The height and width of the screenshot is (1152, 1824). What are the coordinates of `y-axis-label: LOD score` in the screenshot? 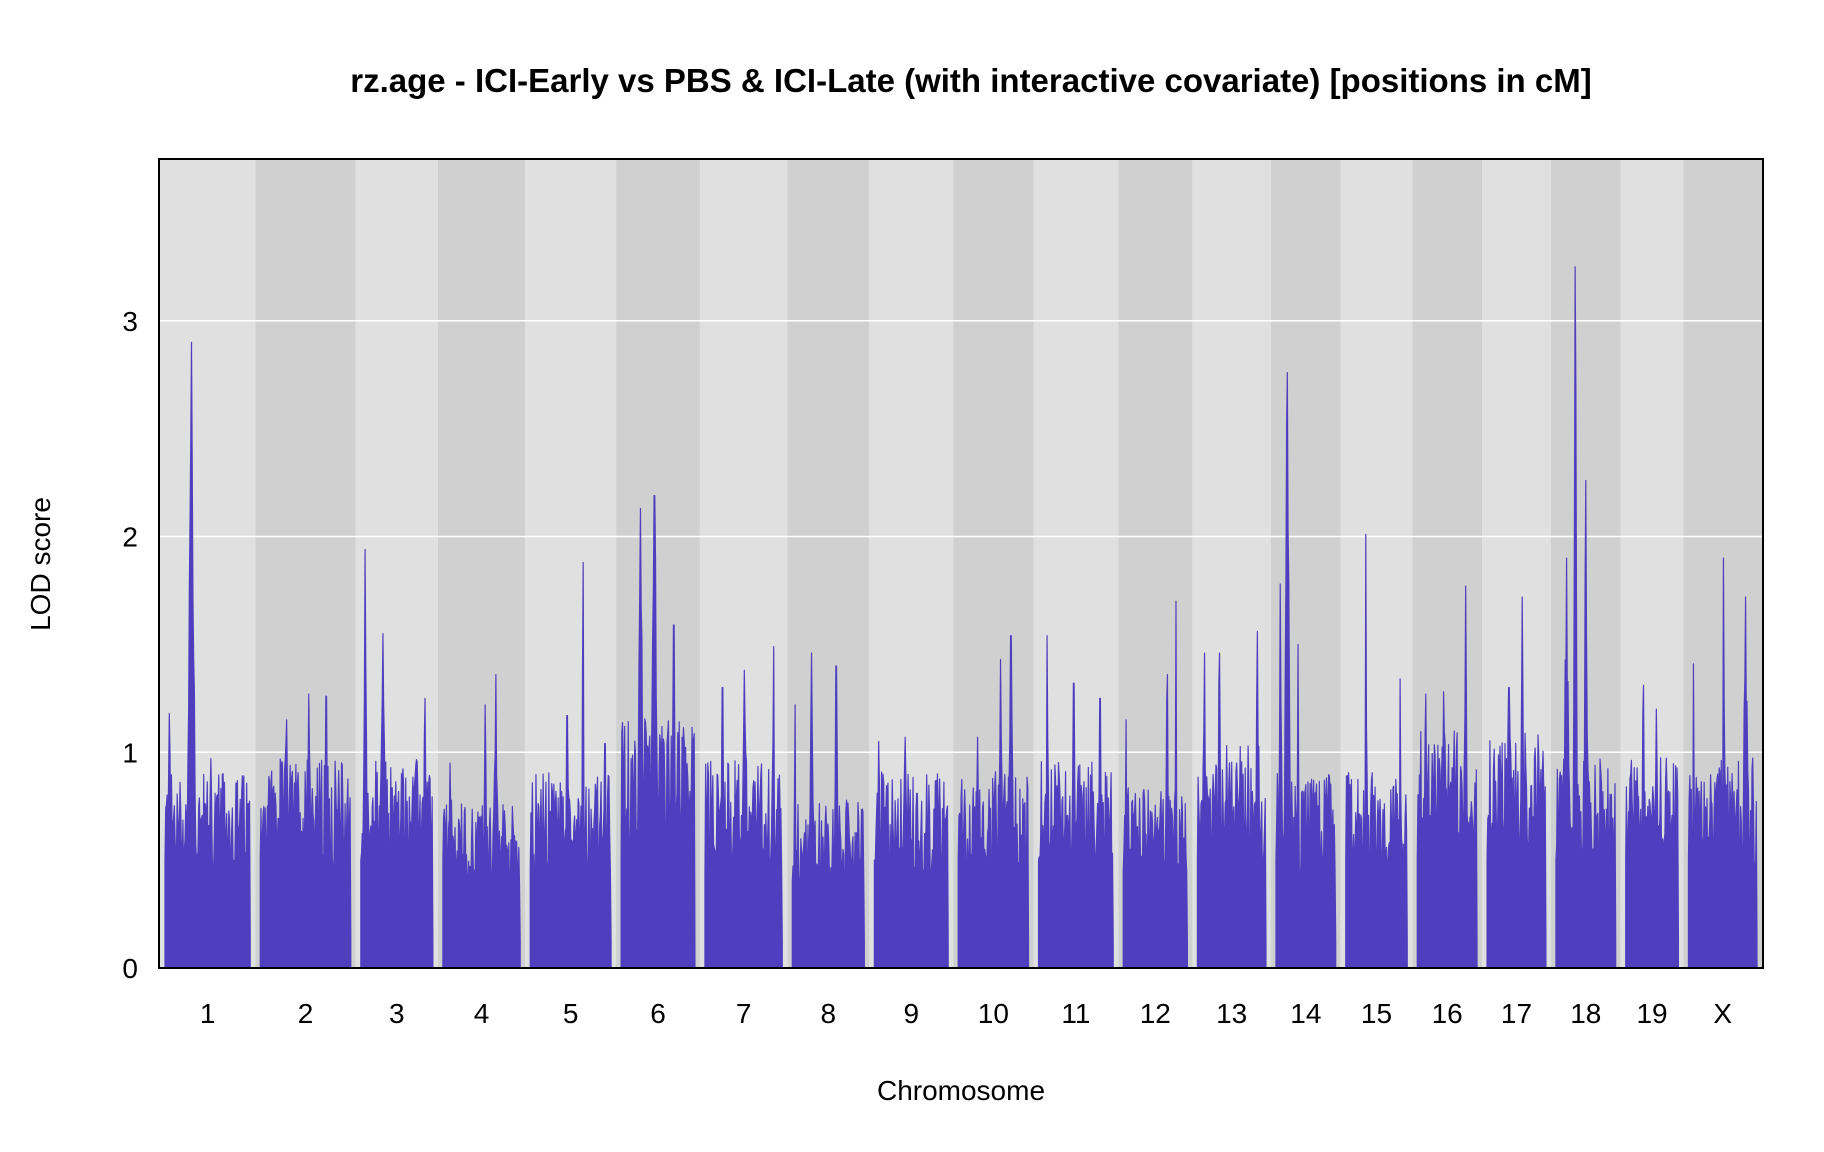 It's located at (40, 564).